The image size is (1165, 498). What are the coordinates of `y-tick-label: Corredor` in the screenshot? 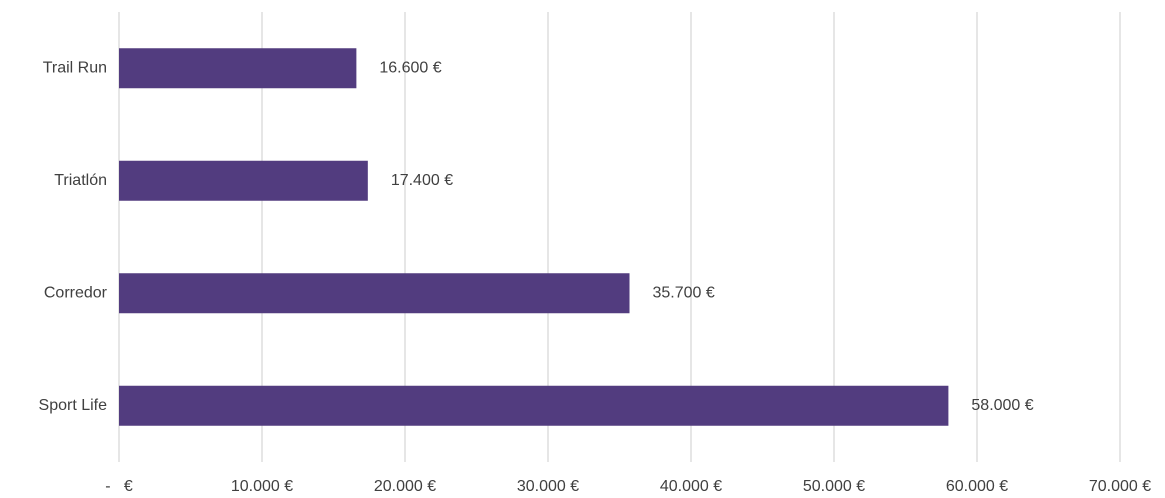 It's located at (76, 292).